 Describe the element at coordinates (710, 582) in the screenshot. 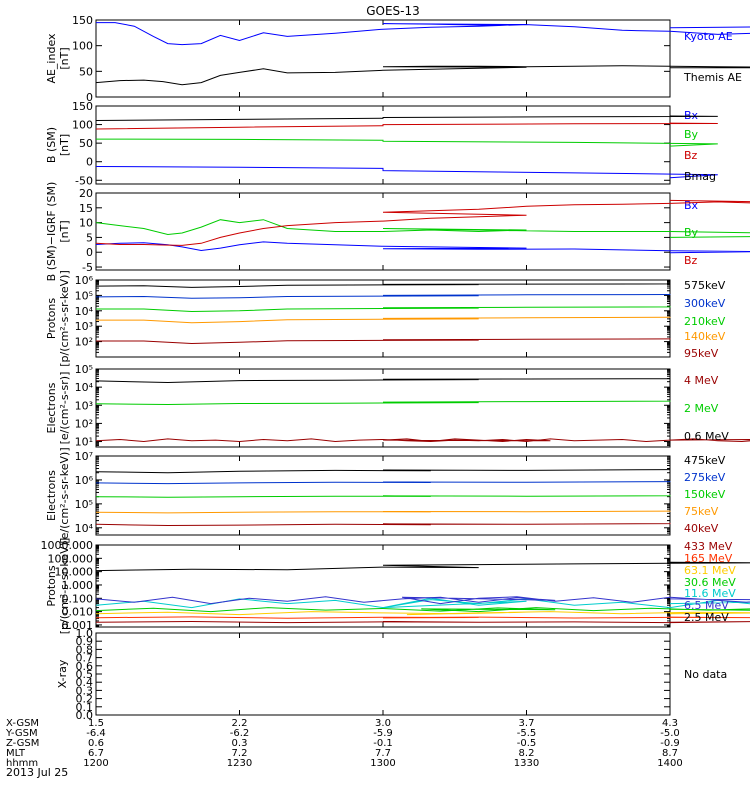

I see `legend-entry: 30.6 MeV` at that location.